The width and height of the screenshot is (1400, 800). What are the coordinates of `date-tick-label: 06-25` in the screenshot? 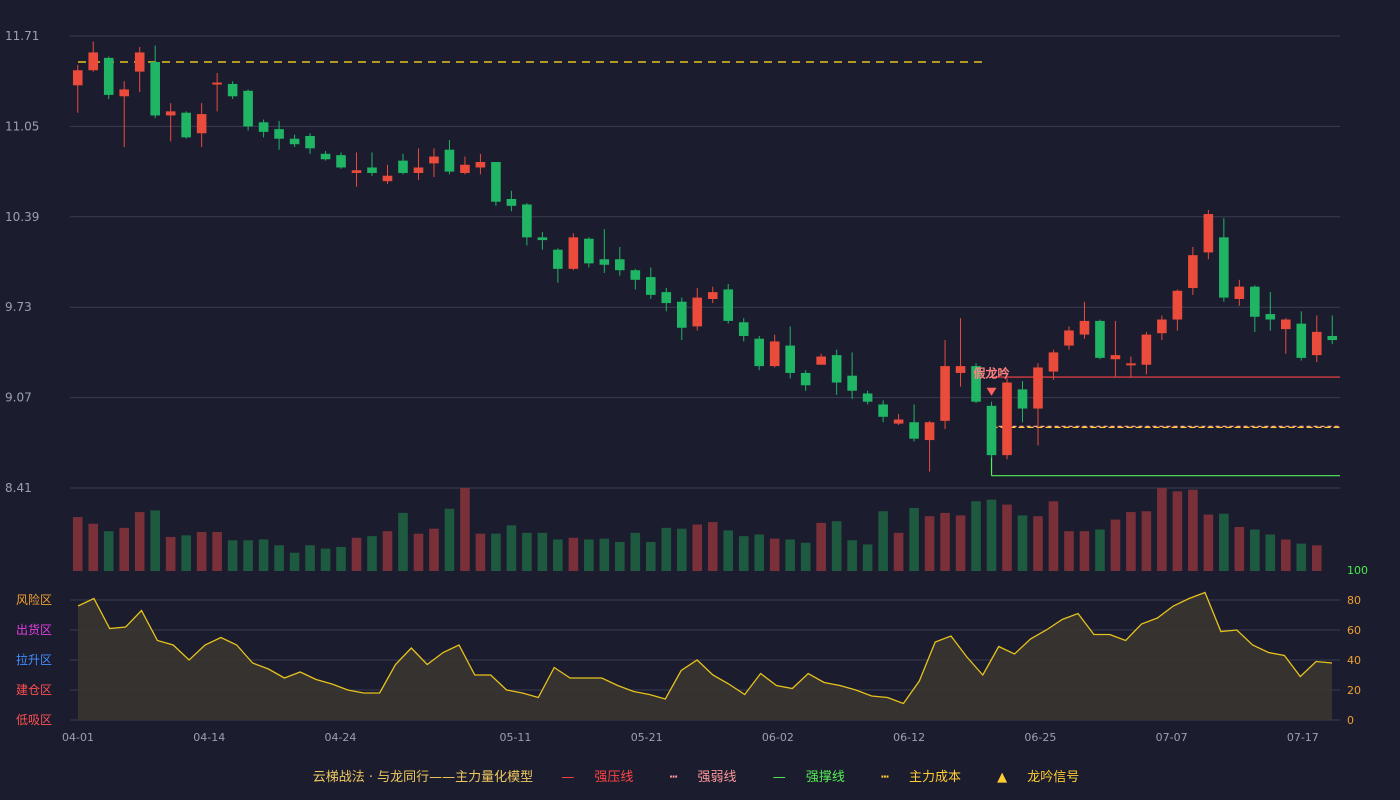 It's located at (1040, 737).